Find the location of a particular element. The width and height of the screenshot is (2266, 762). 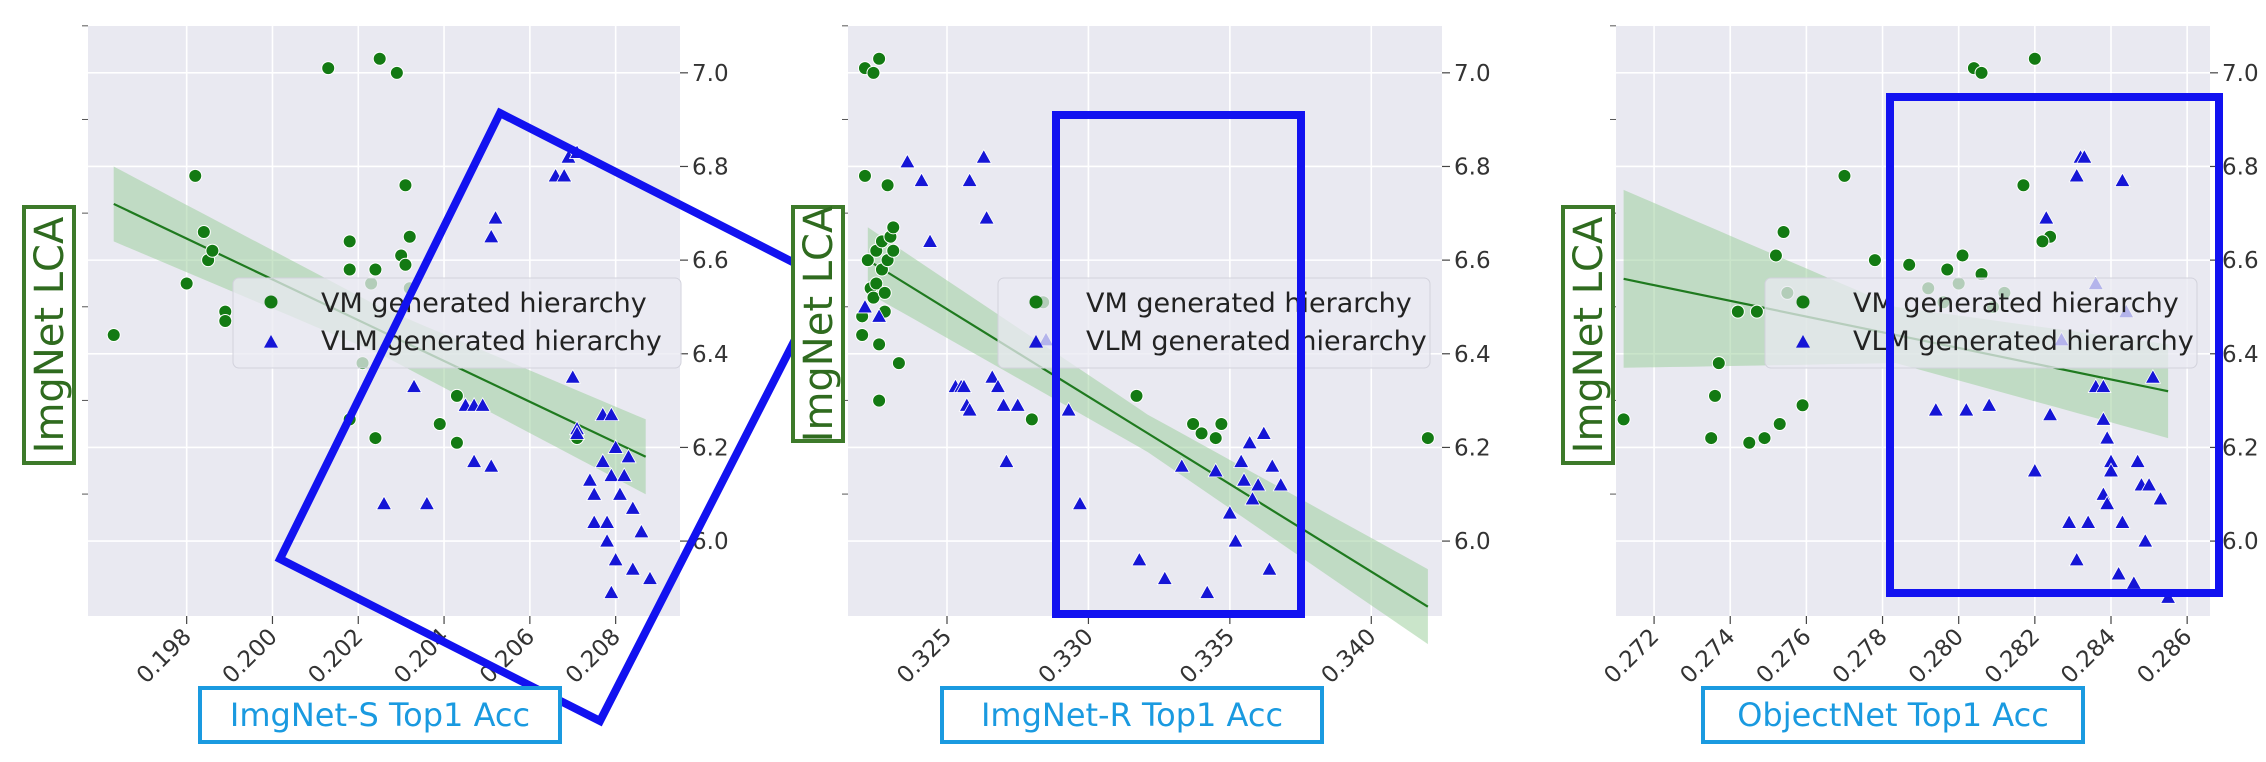

y-axis-label-box is located at coordinates (818, 324).